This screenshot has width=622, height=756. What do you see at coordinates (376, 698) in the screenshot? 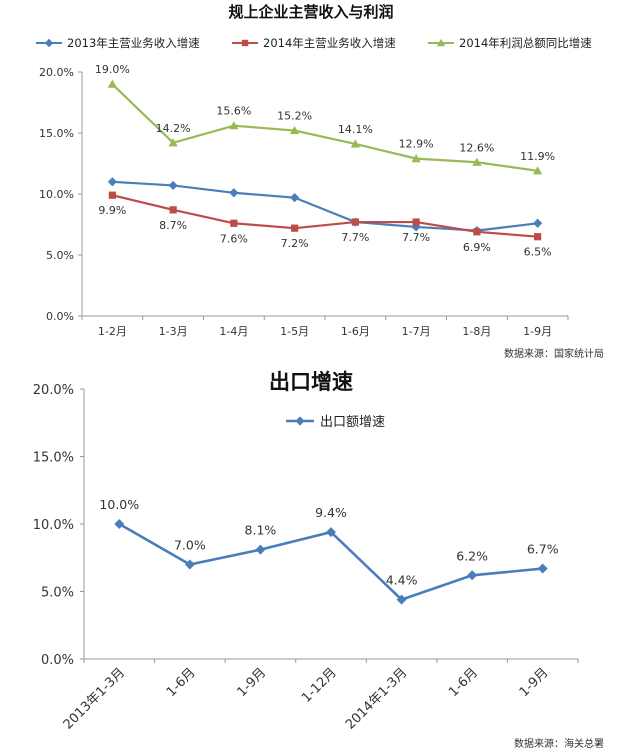
I see `x-tick-label: 2014年1-3月` at bounding box center [376, 698].